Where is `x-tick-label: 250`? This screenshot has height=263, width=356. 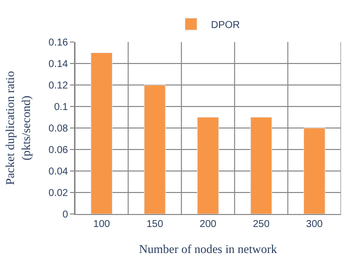 x-tick-label: 250 is located at coordinates (261, 224).